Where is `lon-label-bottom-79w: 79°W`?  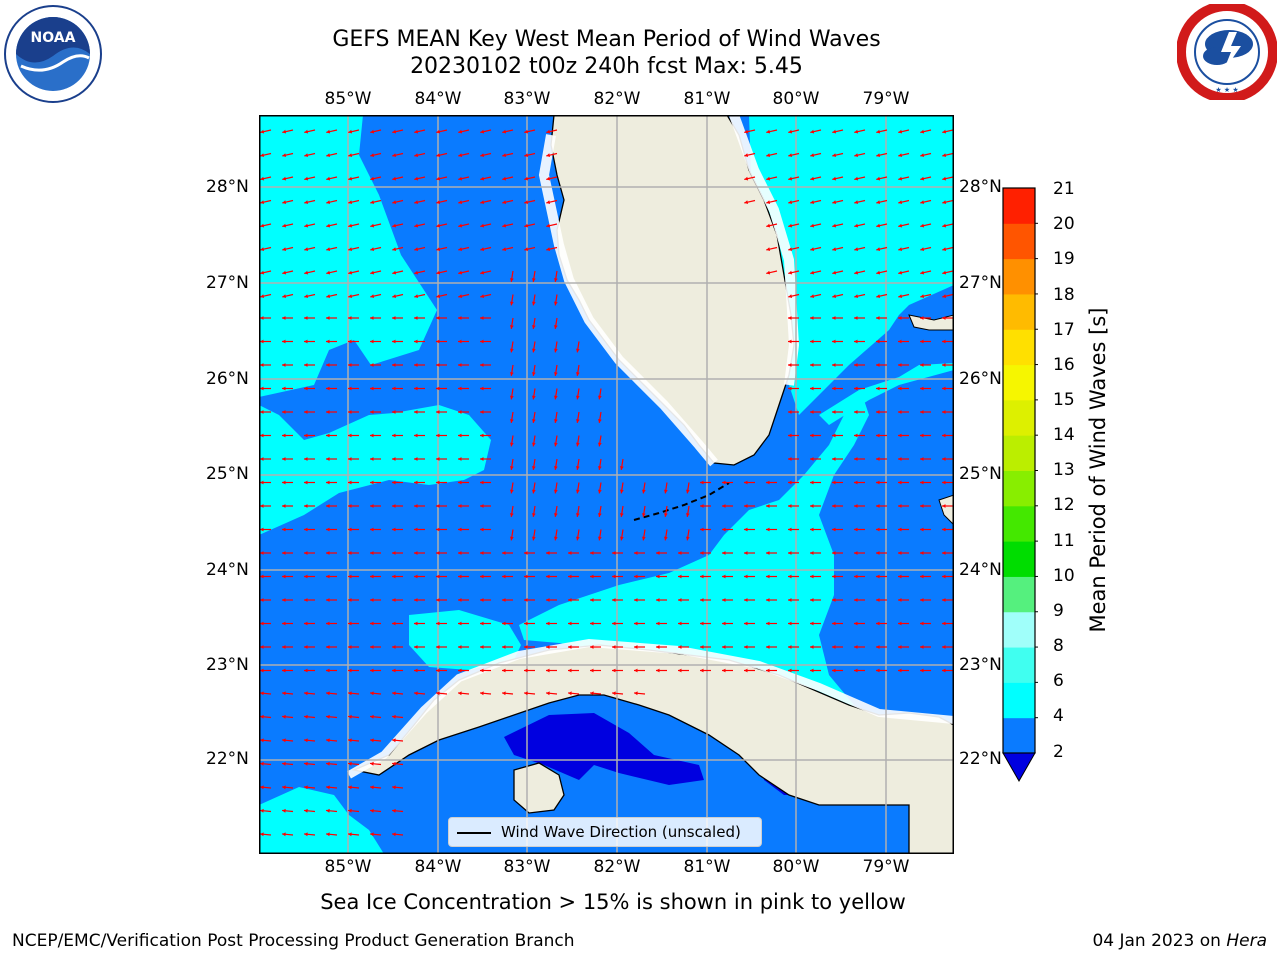
lon-label-bottom-79w: 79°W is located at coordinates (886, 867).